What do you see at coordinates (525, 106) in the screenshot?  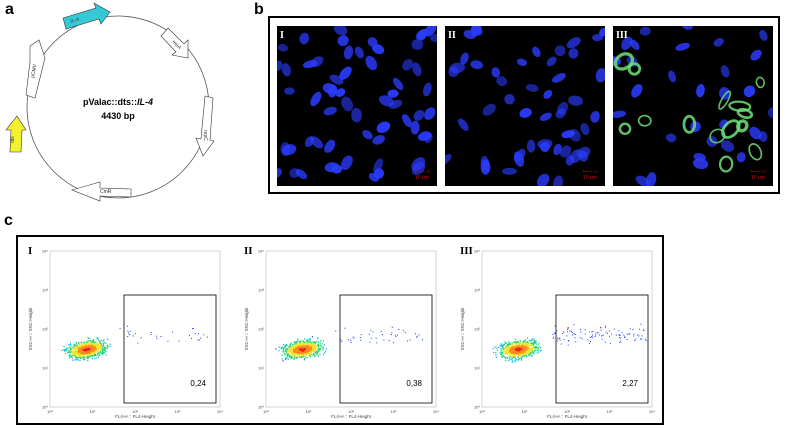 I see `micro-image-2: II ⊢—⊣ 10 µm` at bounding box center [525, 106].